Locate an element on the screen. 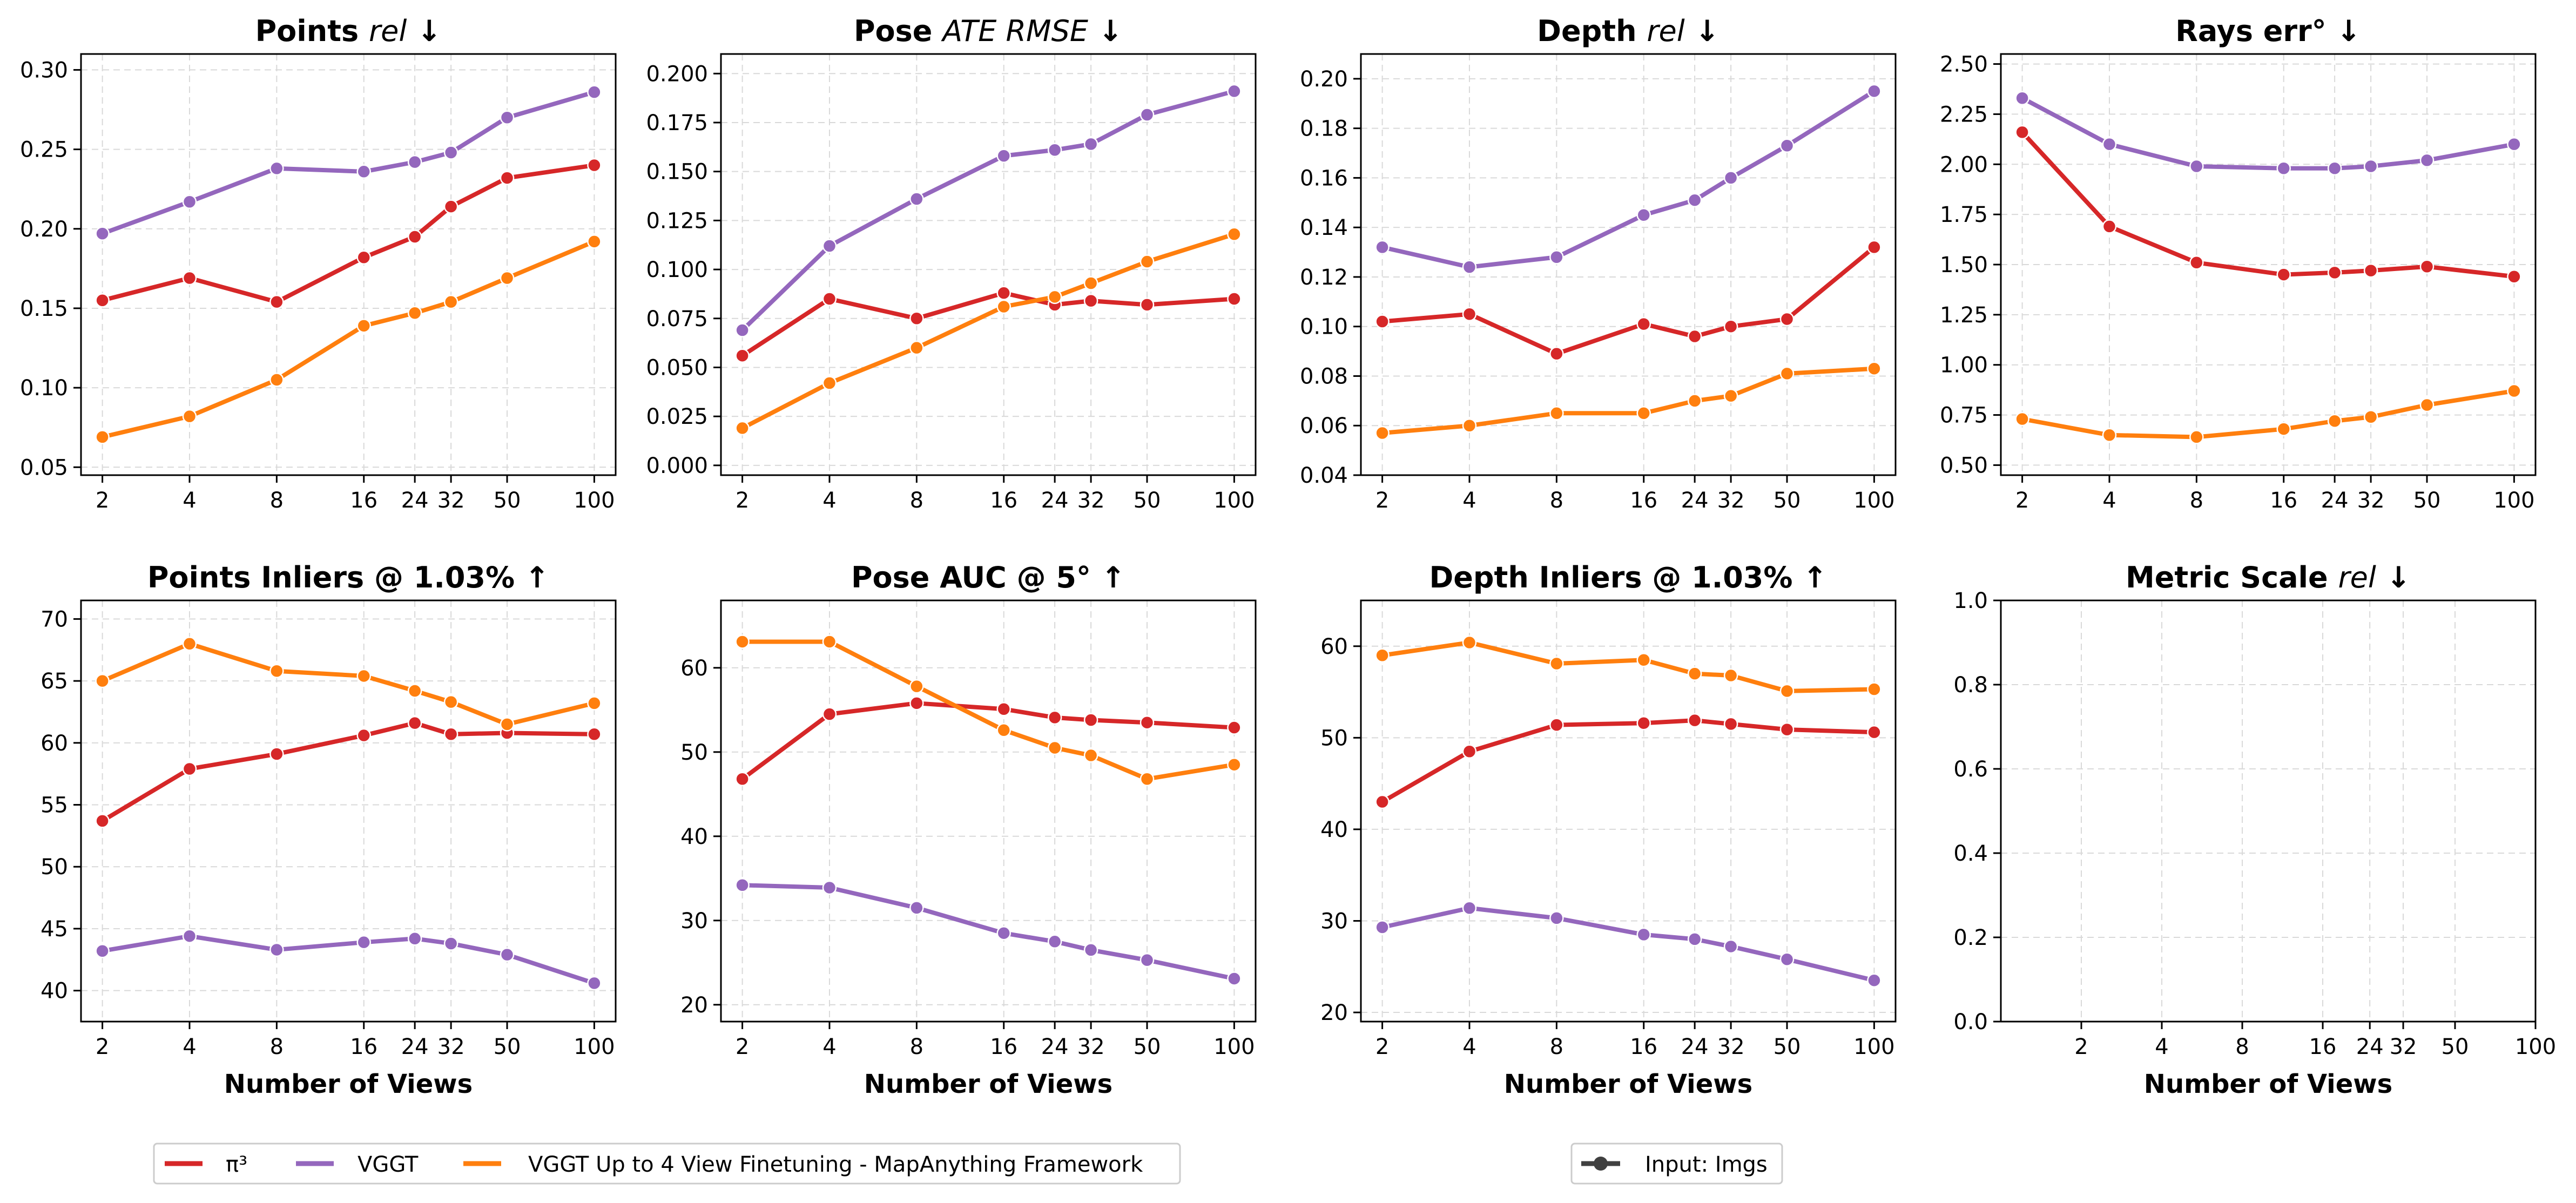  subplot-title: Pose ATE RMSE ↓ is located at coordinates (988, 31).